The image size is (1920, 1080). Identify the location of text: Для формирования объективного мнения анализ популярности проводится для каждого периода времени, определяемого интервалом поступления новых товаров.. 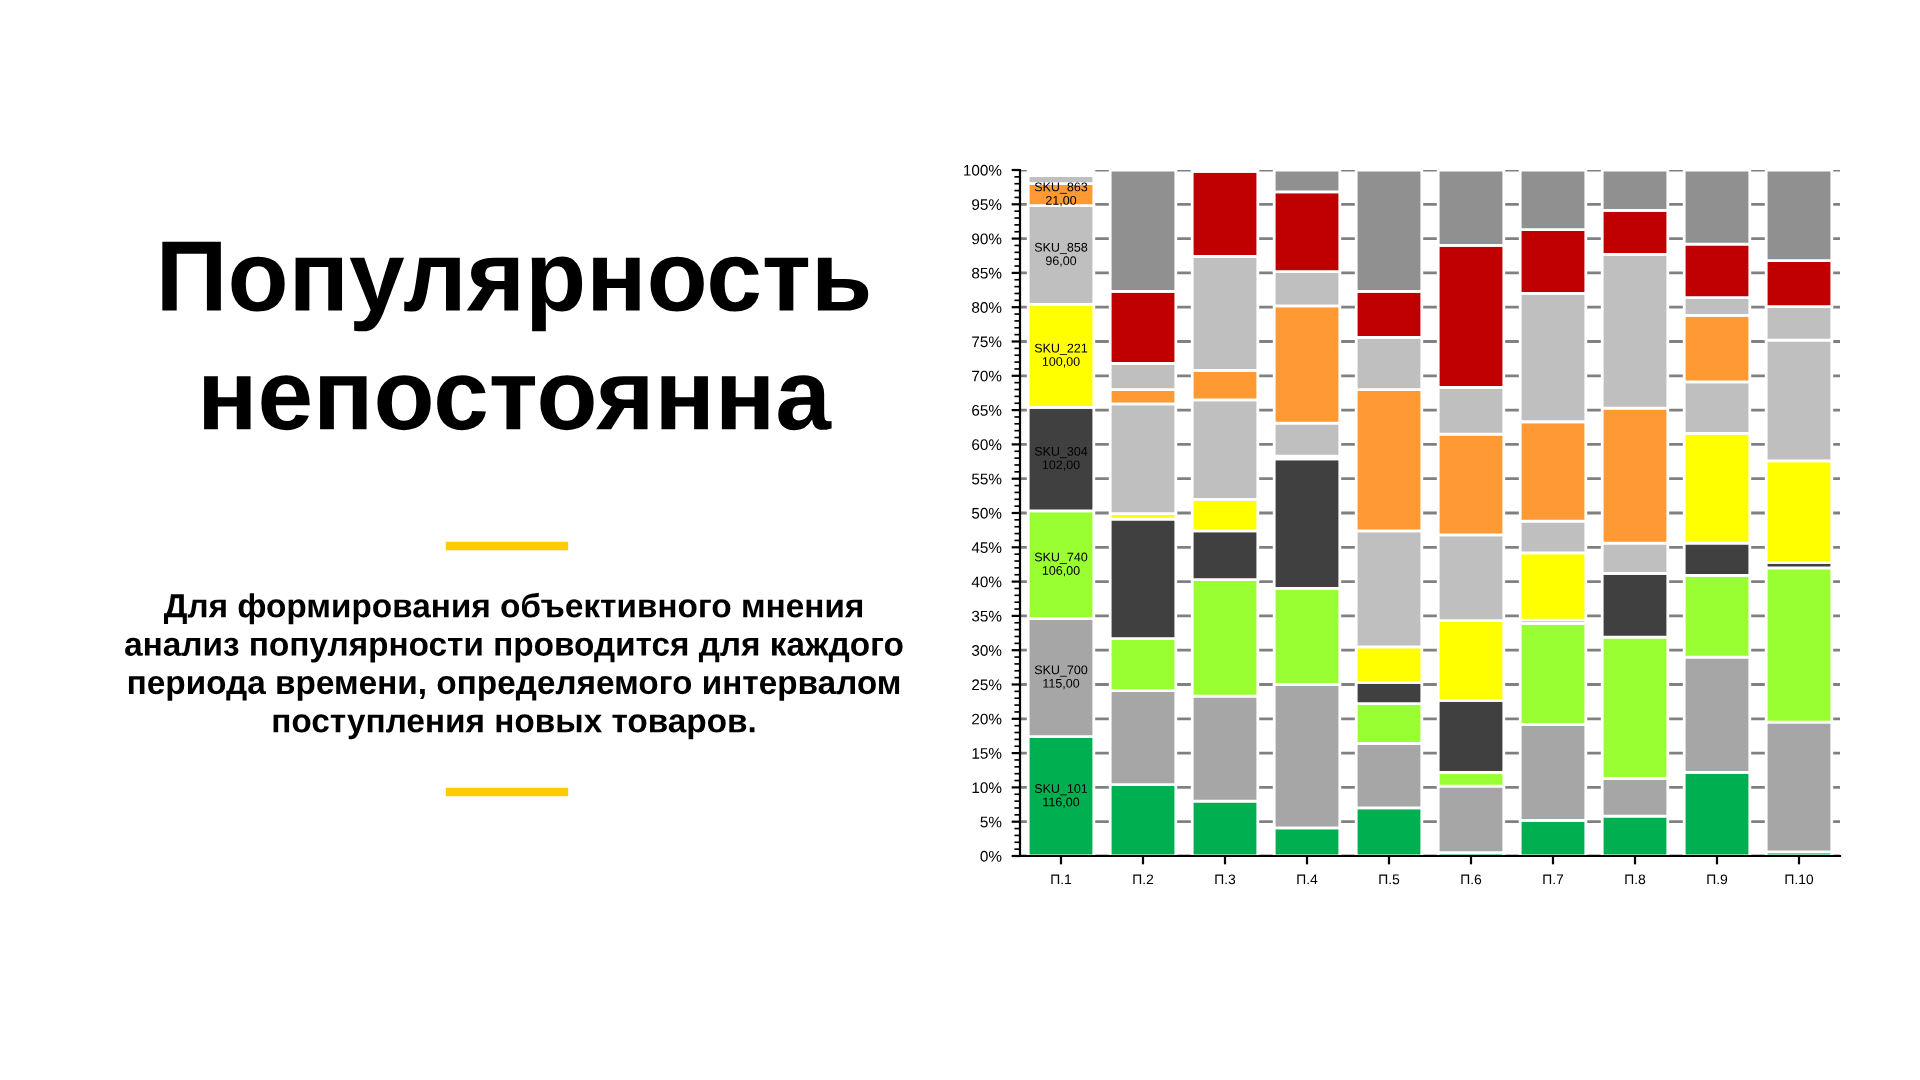
(514, 666).